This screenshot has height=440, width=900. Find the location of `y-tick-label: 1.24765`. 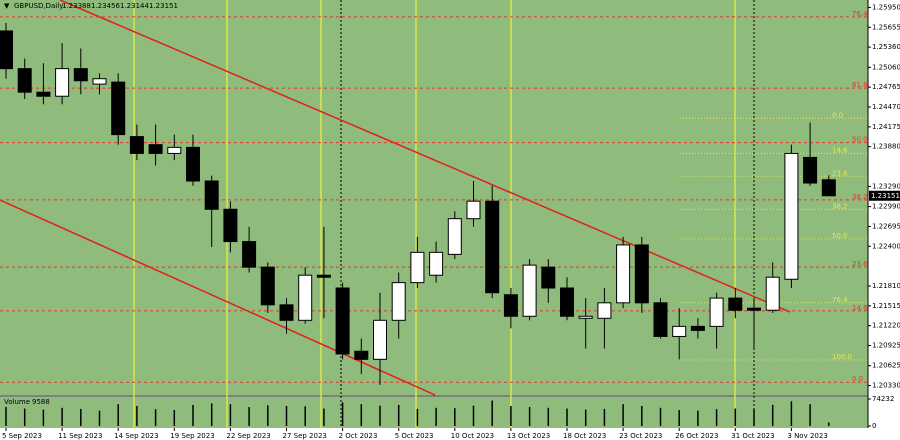

y-tick-label: 1.24765 is located at coordinates (886, 87).